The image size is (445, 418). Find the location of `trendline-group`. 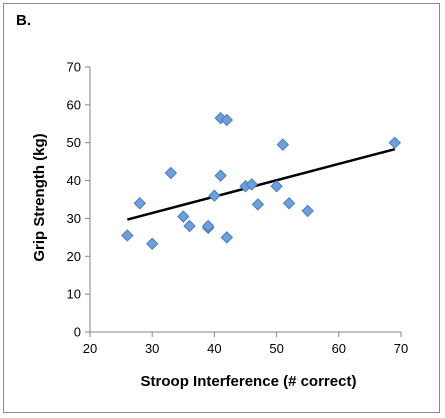

trendline-group is located at coordinates (261, 184).